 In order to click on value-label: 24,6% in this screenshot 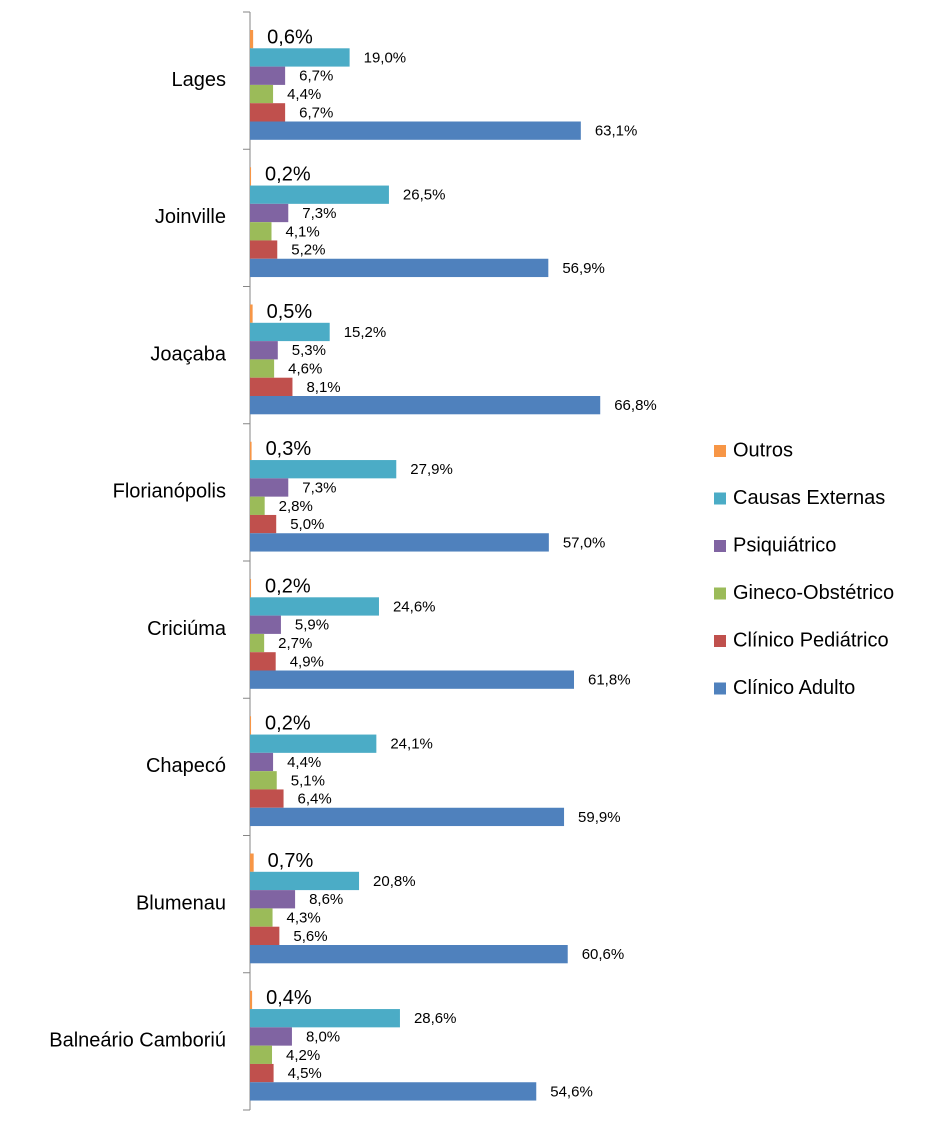, I will do `click(414, 606)`.